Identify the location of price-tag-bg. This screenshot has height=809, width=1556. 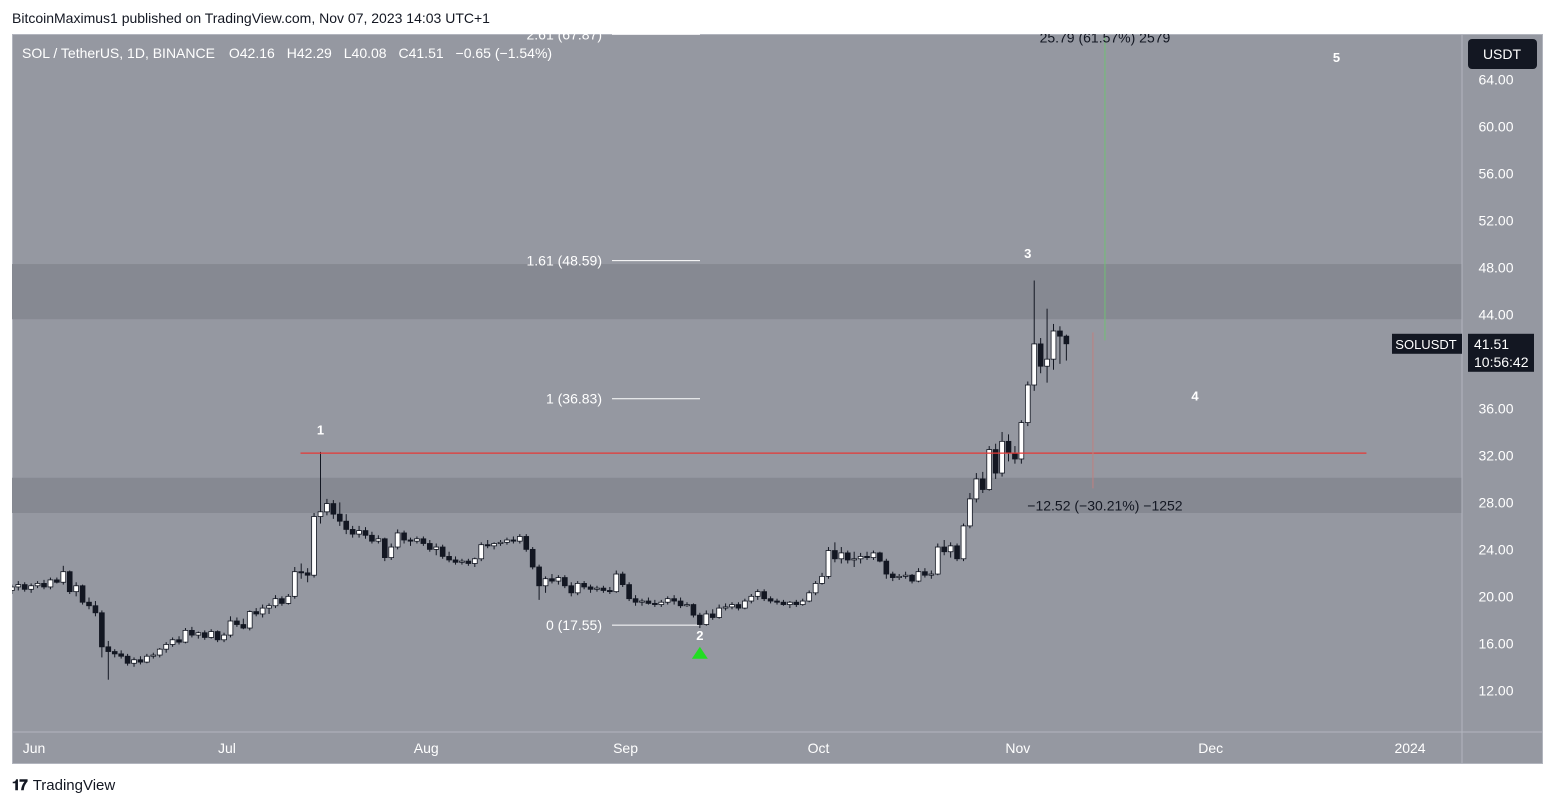
(1501, 352).